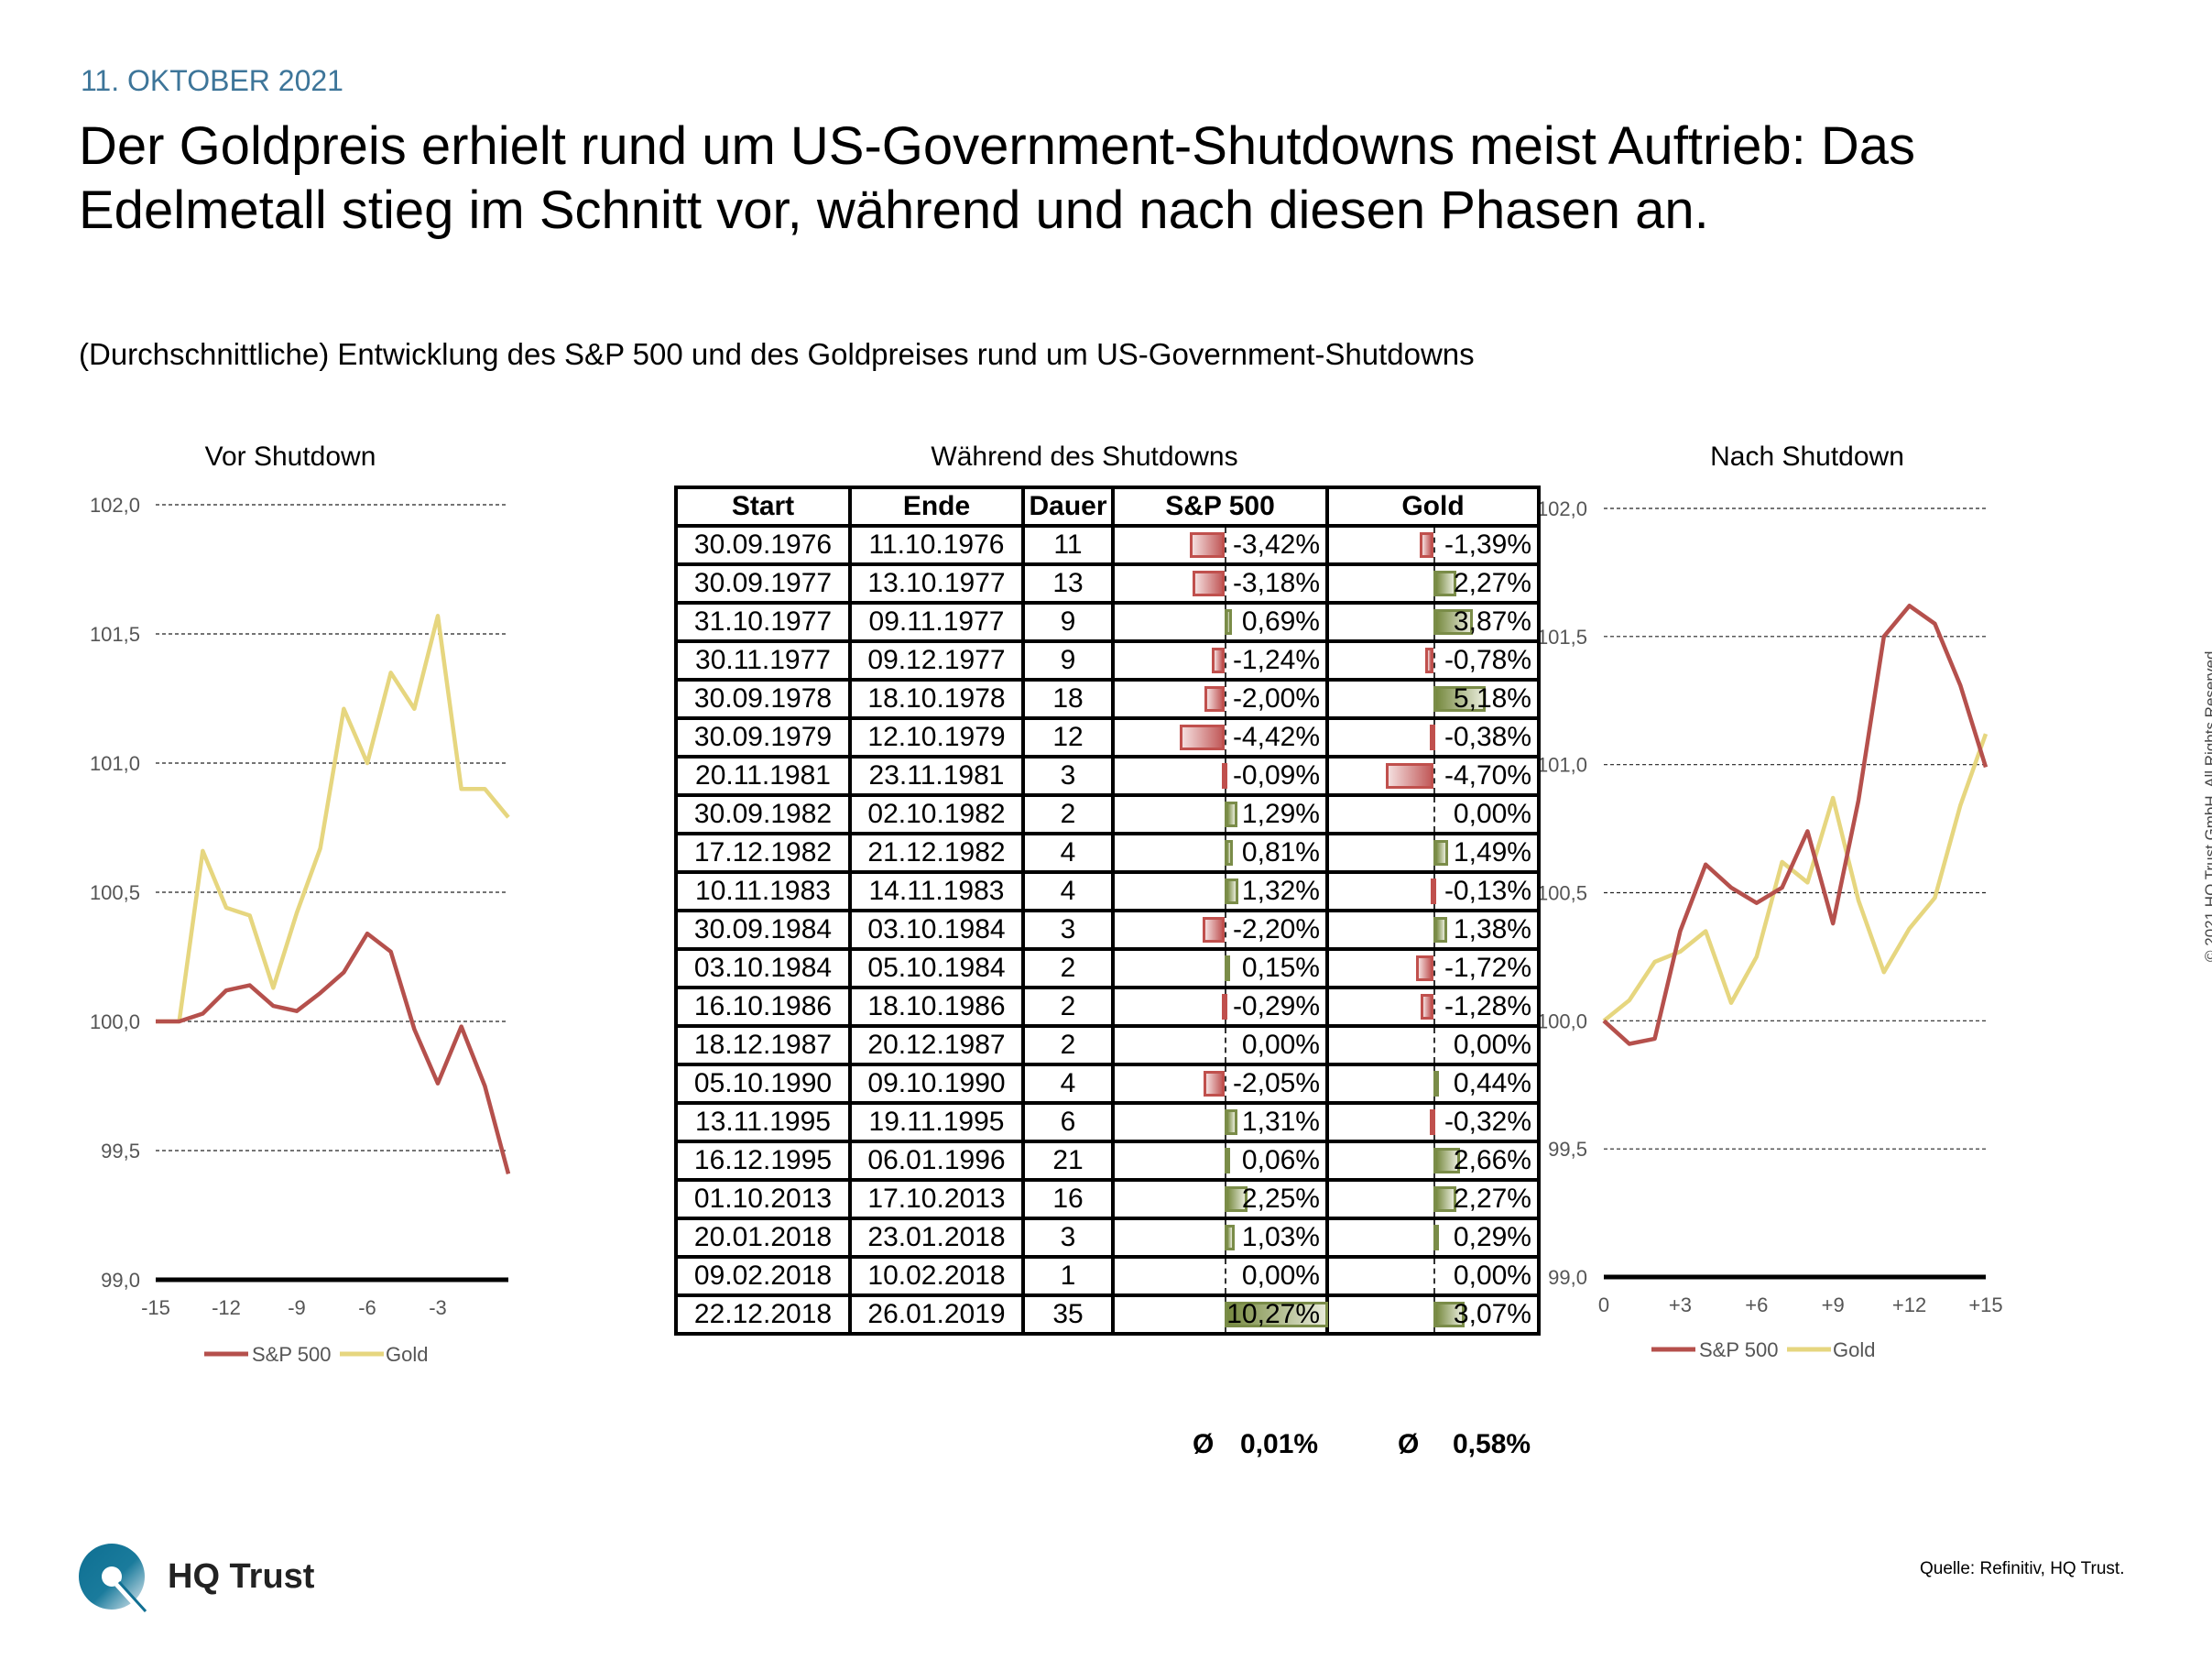 Image resolution: width=2212 pixels, height=1659 pixels. Describe the element at coordinates (1068, 583) in the screenshot. I see `duration-cell: 13` at that location.